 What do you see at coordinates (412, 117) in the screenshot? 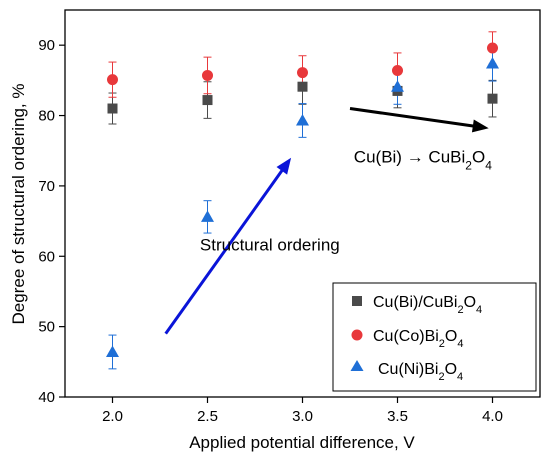
I see `reaction-arrow` at bounding box center [412, 117].